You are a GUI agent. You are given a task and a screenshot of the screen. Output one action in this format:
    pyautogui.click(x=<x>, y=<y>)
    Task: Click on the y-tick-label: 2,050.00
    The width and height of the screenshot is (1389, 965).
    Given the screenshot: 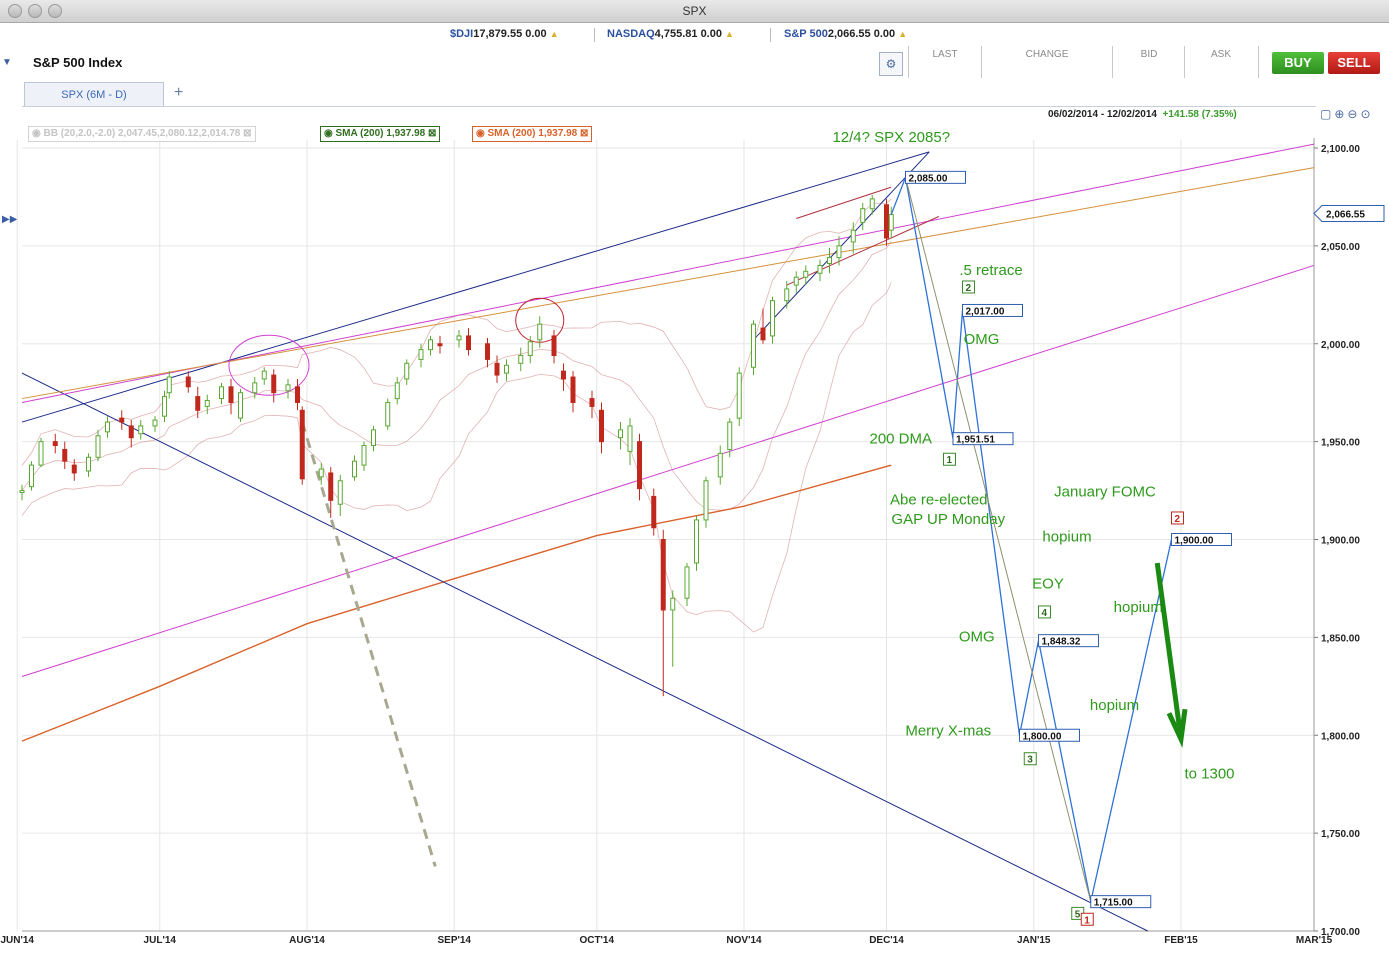 What is the action you would take?
    pyautogui.click(x=1340, y=247)
    